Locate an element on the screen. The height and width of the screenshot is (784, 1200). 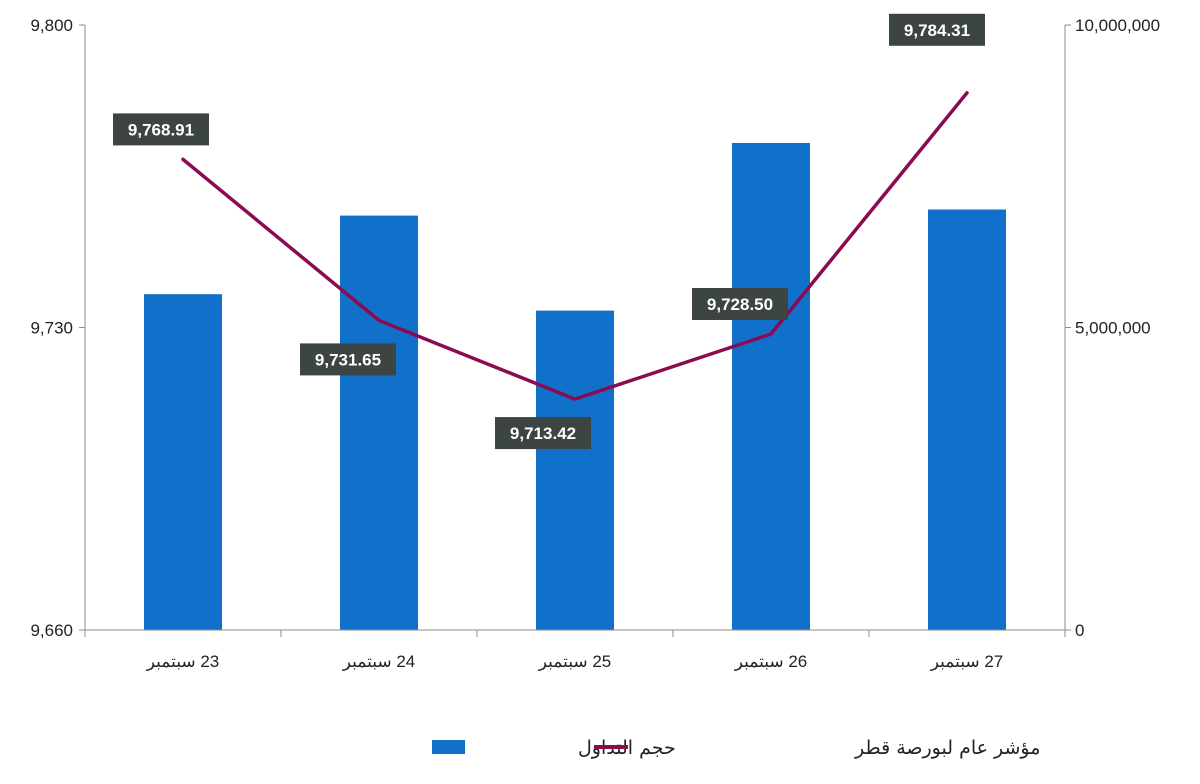
left-tick-label: 9,800 is located at coordinates (51, 25).